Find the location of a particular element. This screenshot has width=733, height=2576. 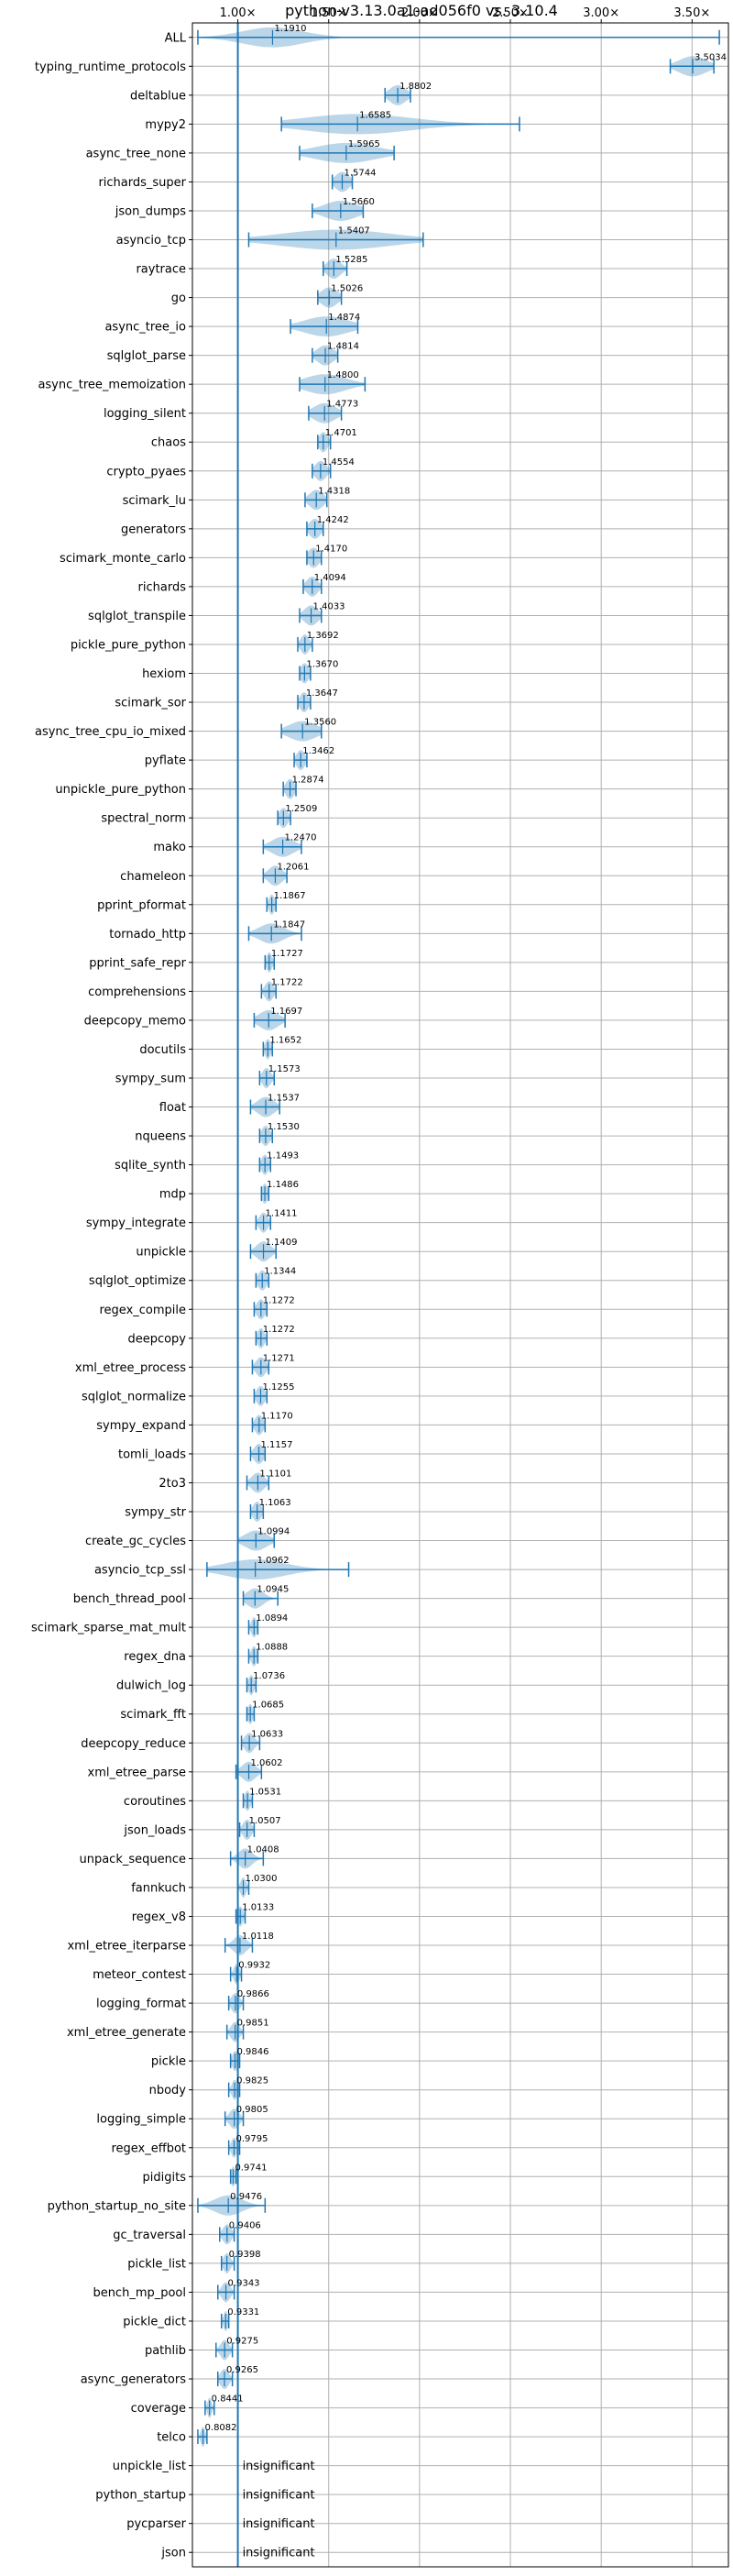

benchmark-label: deepcopy_reduce is located at coordinates (133, 1744).